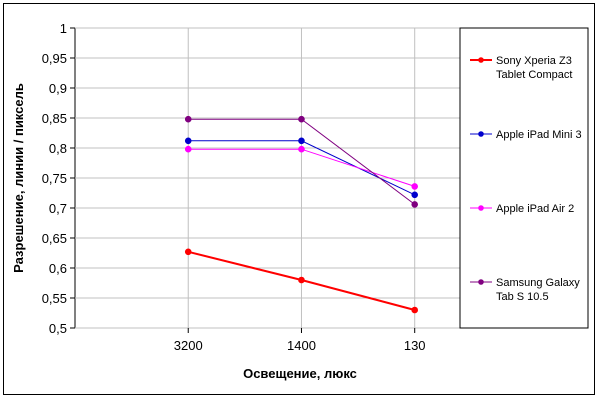 This screenshot has width=600, height=400. What do you see at coordinates (54, 178) in the screenshot?
I see `y-tick-label: 0,75` at bounding box center [54, 178].